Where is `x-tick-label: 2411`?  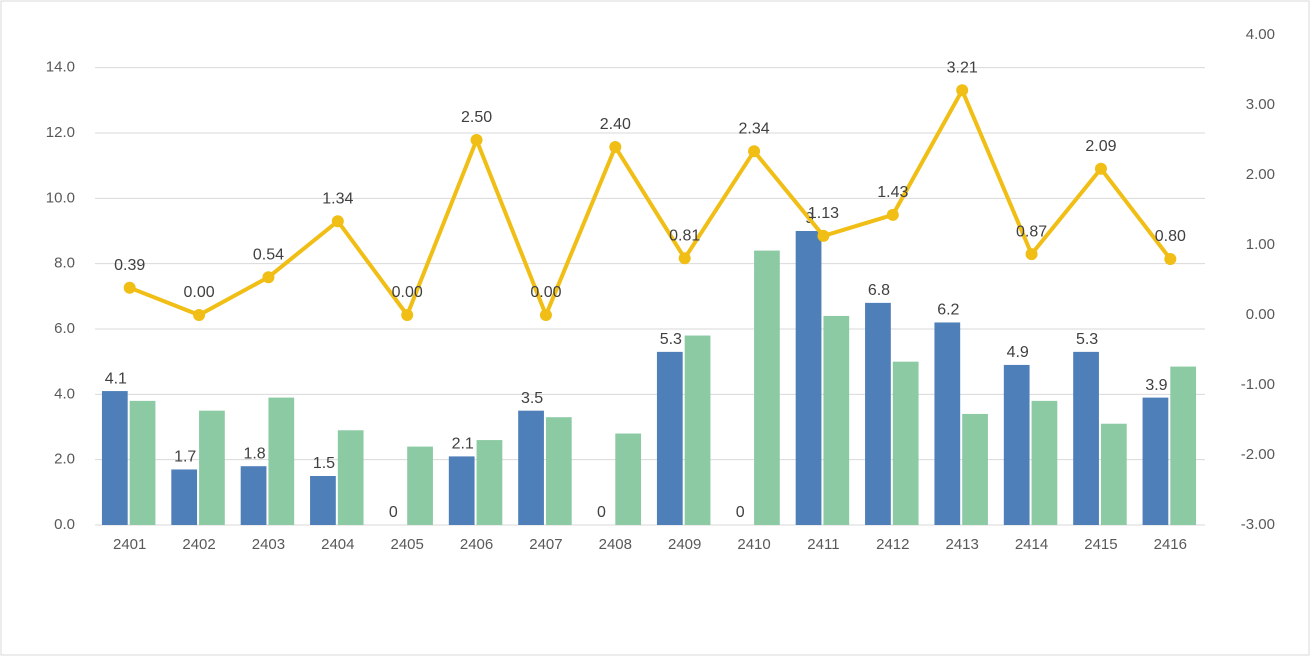 x-tick-label: 2411 is located at coordinates (823, 544).